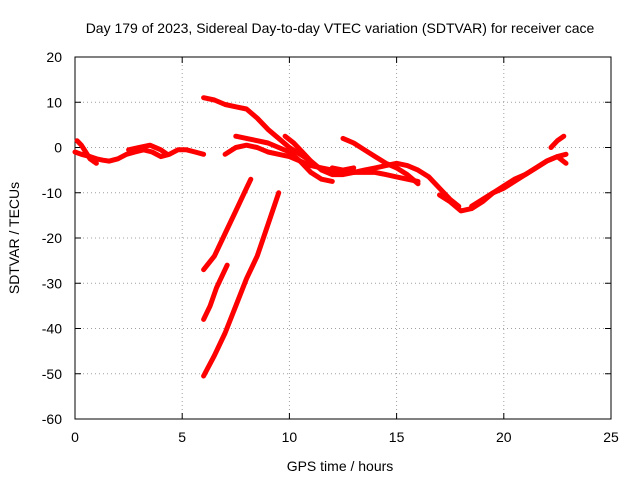 This screenshot has width=640, height=480. What do you see at coordinates (75, 437) in the screenshot?
I see `x-tick-label: 0` at bounding box center [75, 437].